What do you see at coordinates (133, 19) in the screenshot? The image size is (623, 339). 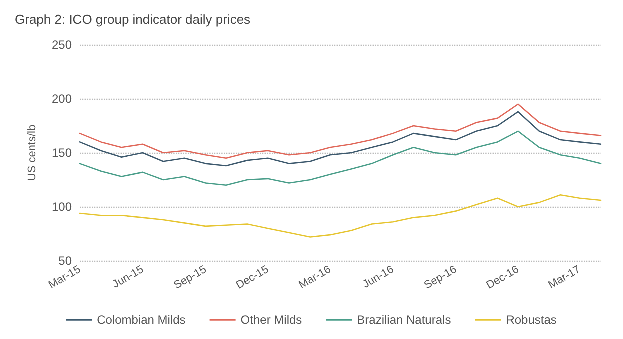 I see `chart-title: Graph 2: ICO group indicator daily prices` at bounding box center [133, 19].